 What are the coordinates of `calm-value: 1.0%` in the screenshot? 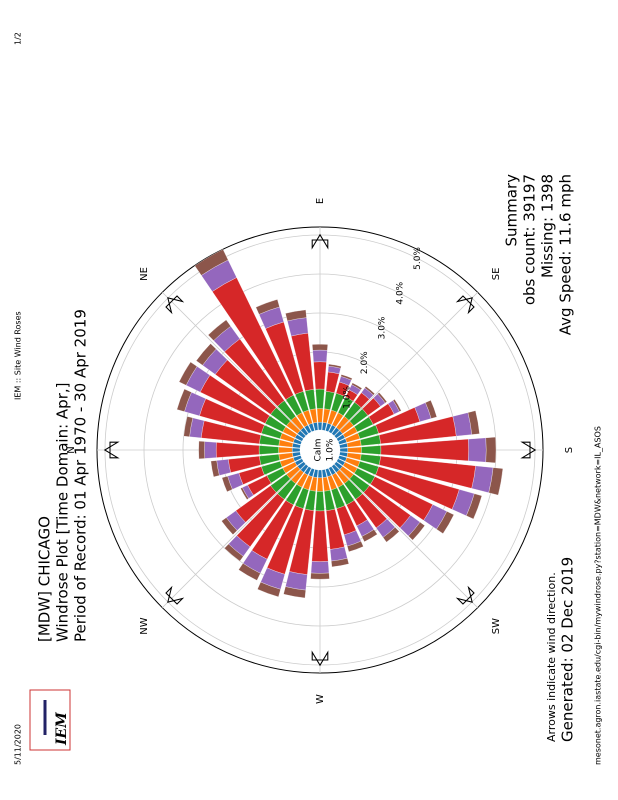 It's located at (331, 449).